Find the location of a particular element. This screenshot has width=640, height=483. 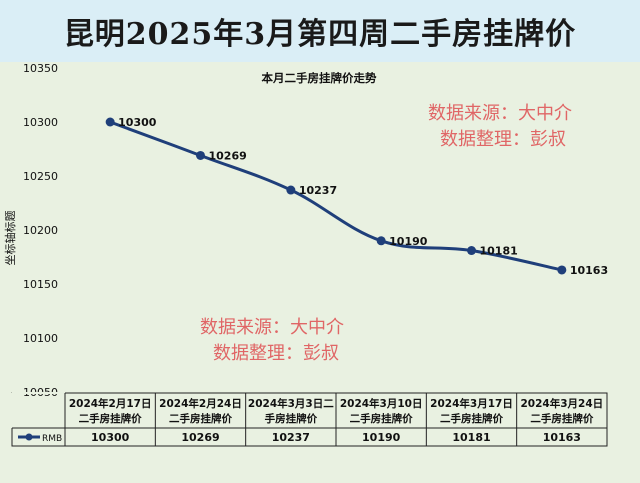

legend-label: RMB is located at coordinates (52, 439).